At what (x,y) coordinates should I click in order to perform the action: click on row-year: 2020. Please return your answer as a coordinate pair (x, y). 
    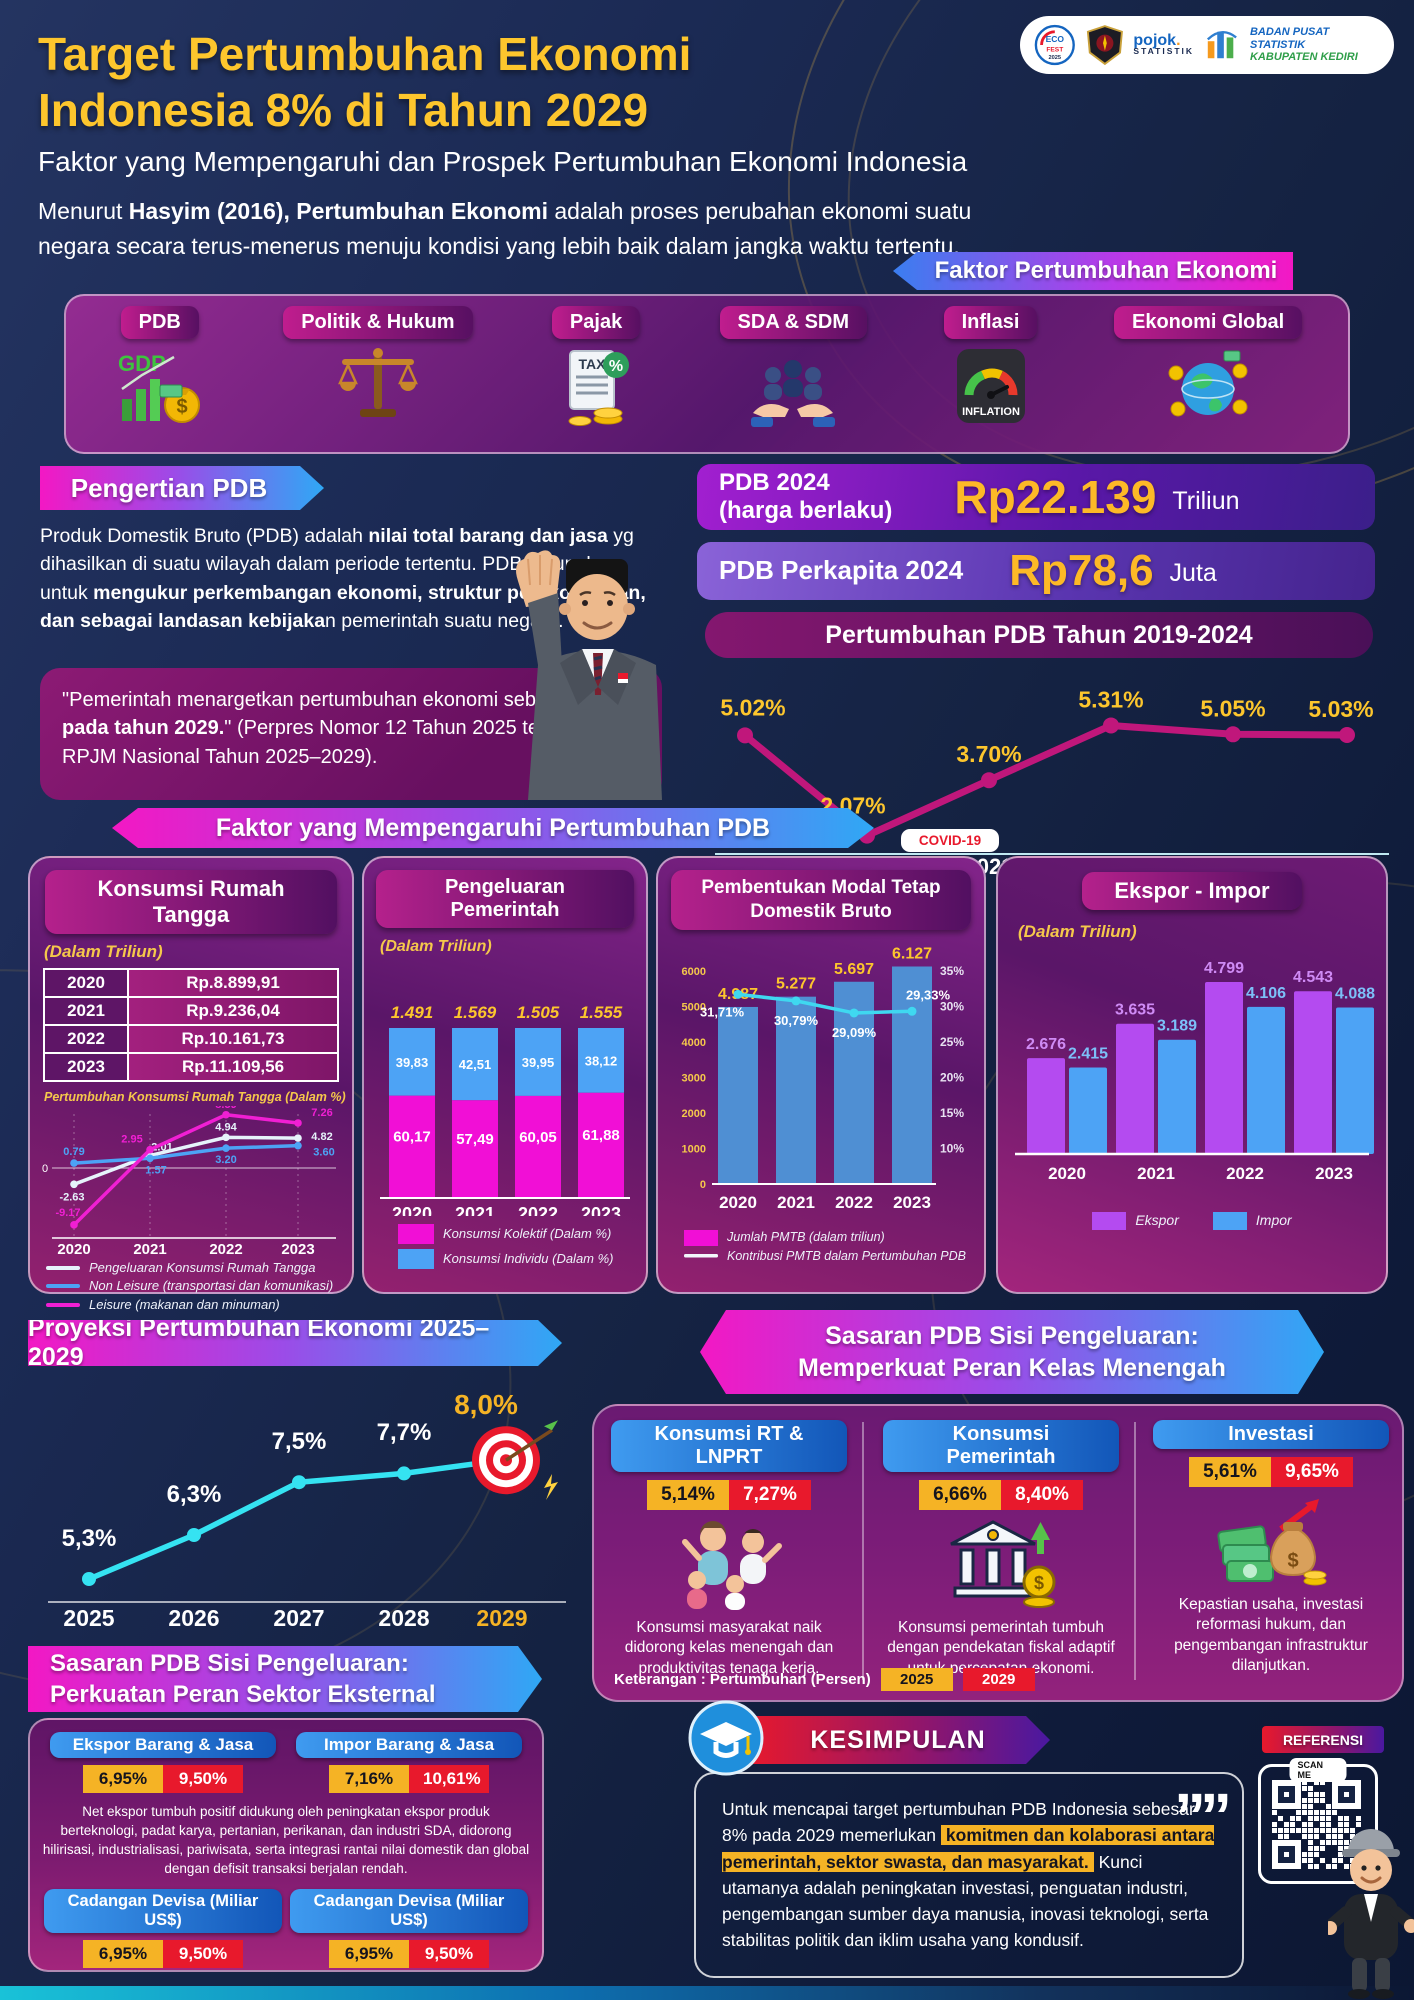
    Looking at the image, I should click on (86, 983).